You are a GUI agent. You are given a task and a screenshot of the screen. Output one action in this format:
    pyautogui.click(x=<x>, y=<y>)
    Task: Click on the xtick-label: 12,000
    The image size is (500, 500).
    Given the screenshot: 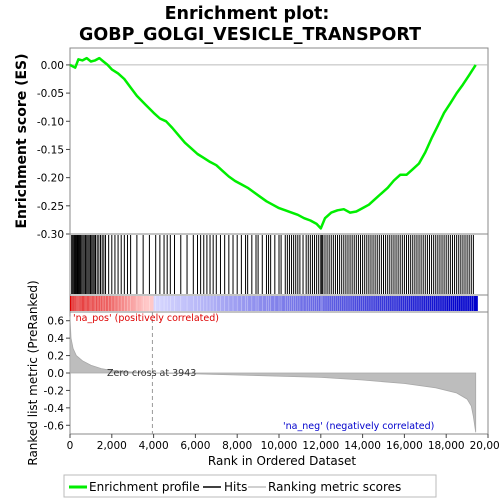 What is the action you would take?
    pyautogui.click(x=320, y=446)
    